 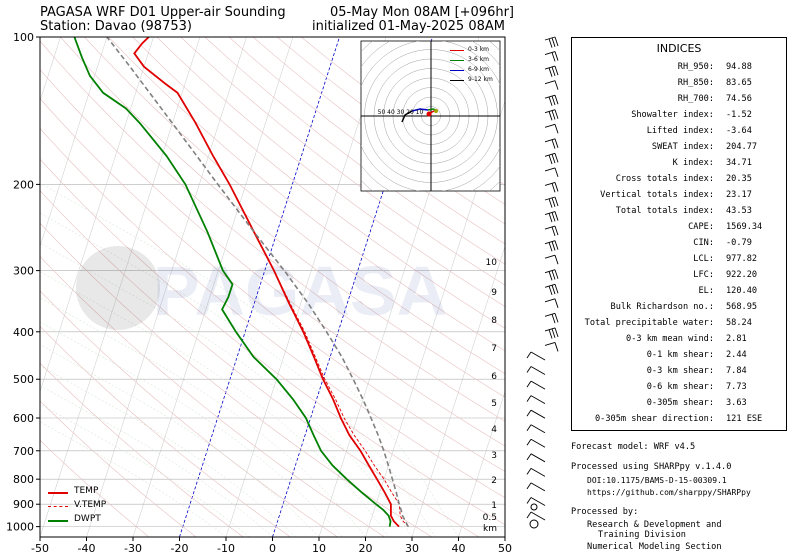 What do you see at coordinates (494, 430) in the screenshot?
I see `km-label: 4` at bounding box center [494, 430].